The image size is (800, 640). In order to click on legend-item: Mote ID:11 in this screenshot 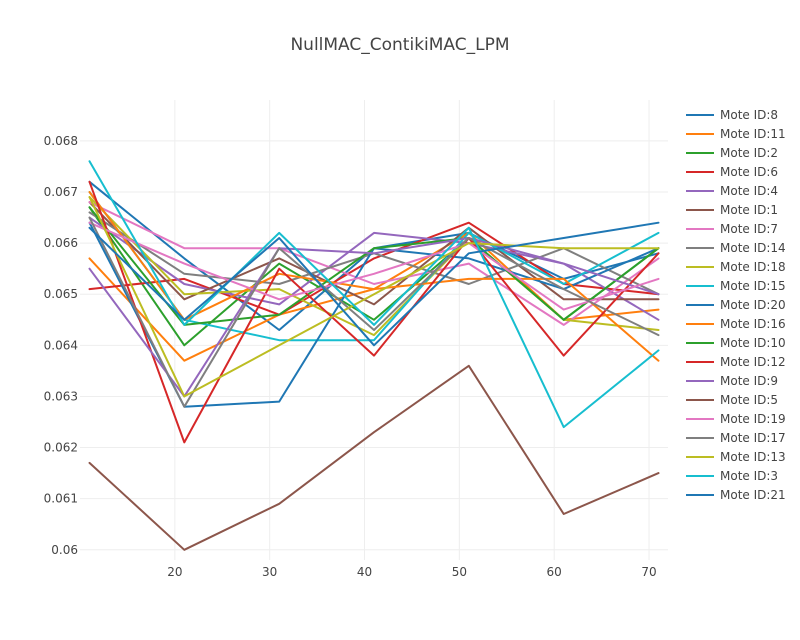, I will do `click(736, 134)`.